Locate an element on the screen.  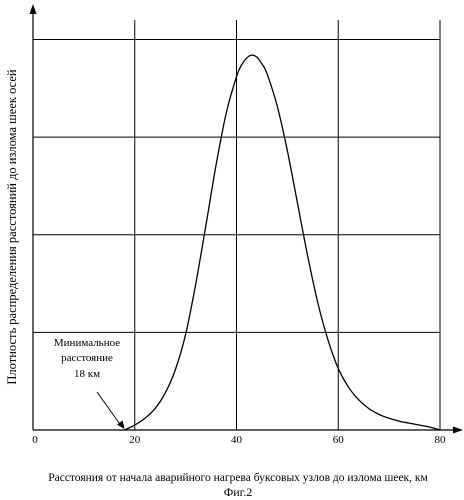
min-distance-annotation: Минимальное расстояние 18 км is located at coordinates (89, 383).